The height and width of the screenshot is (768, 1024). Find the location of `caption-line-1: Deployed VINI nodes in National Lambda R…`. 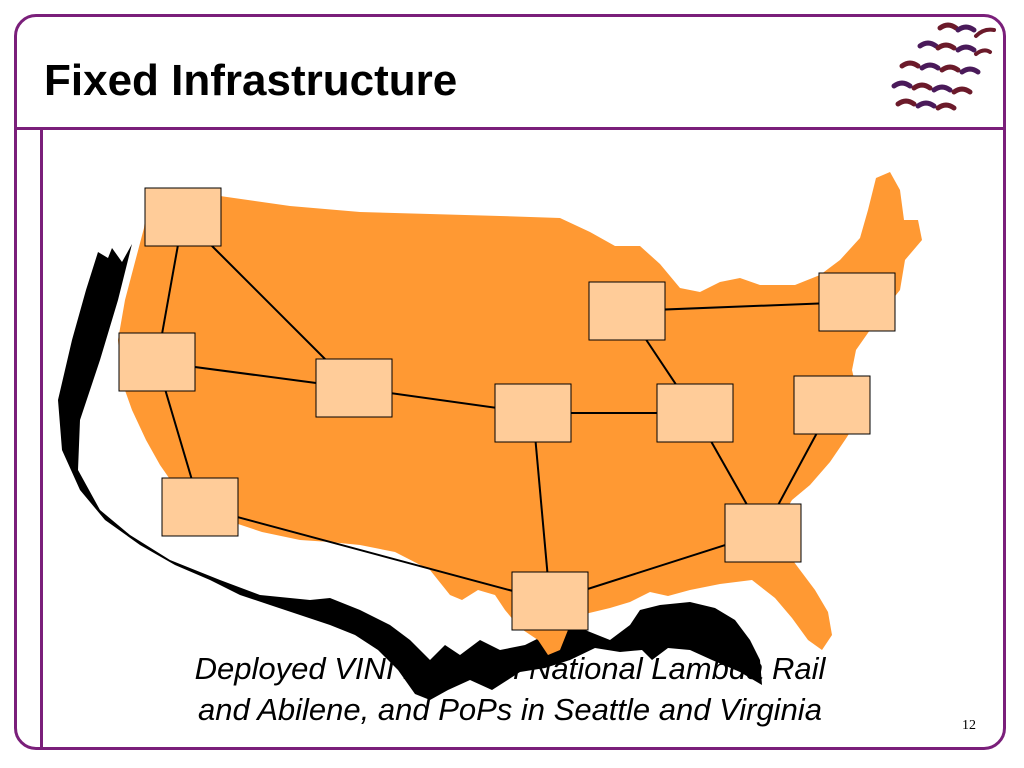

caption-line-1: Deployed VINI nodes in National Lambda R… is located at coordinates (510, 668).